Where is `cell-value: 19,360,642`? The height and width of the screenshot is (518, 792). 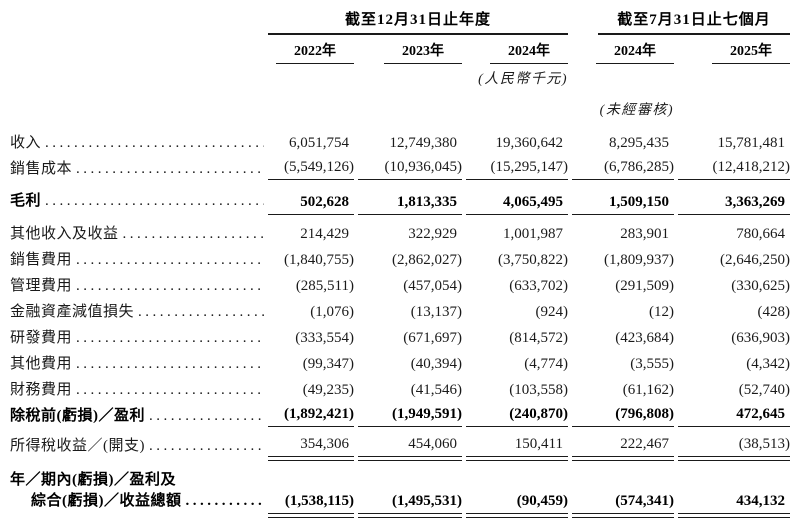
cell-value: 19,360,642 is located at coordinates (529, 142).